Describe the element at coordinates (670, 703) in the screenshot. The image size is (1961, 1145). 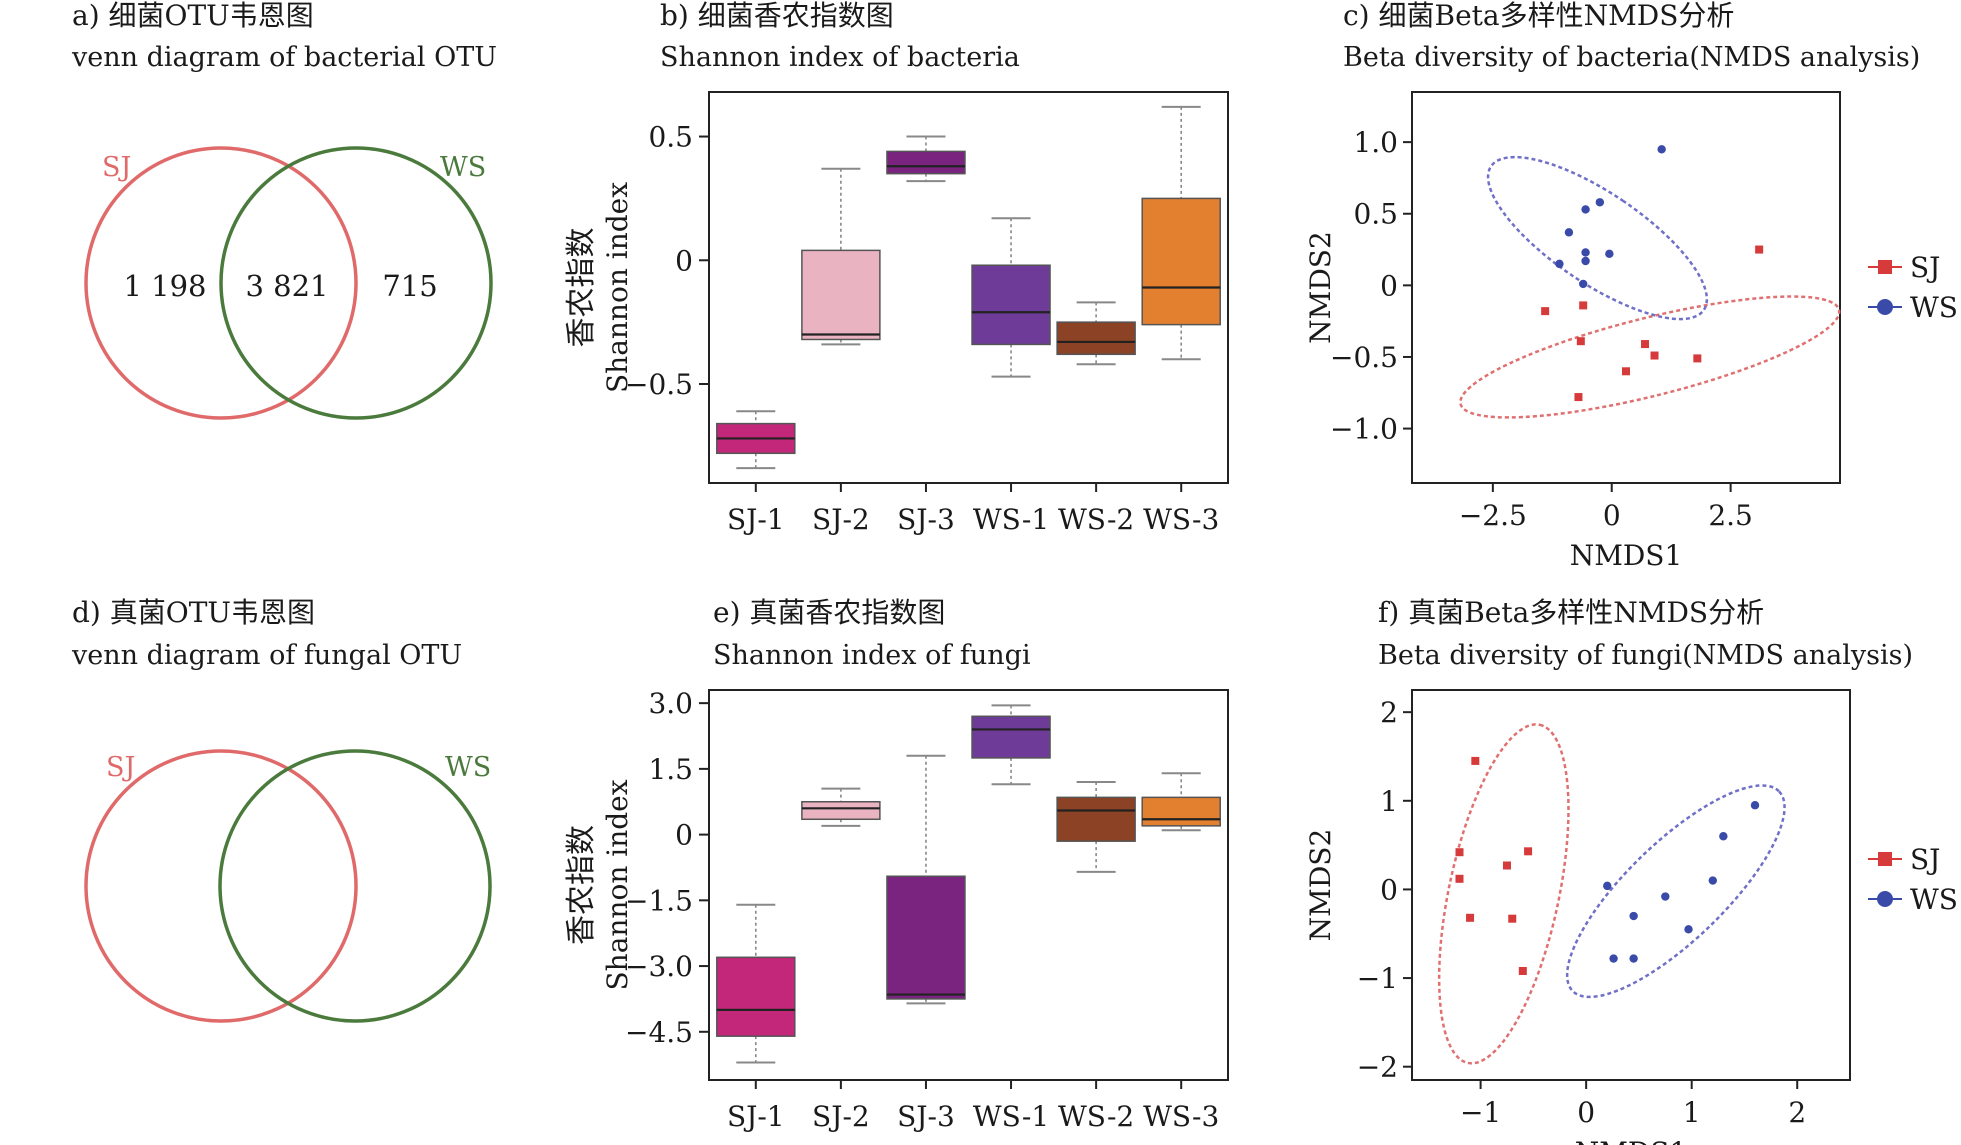
I see `y-tick-label: 3.0` at that location.